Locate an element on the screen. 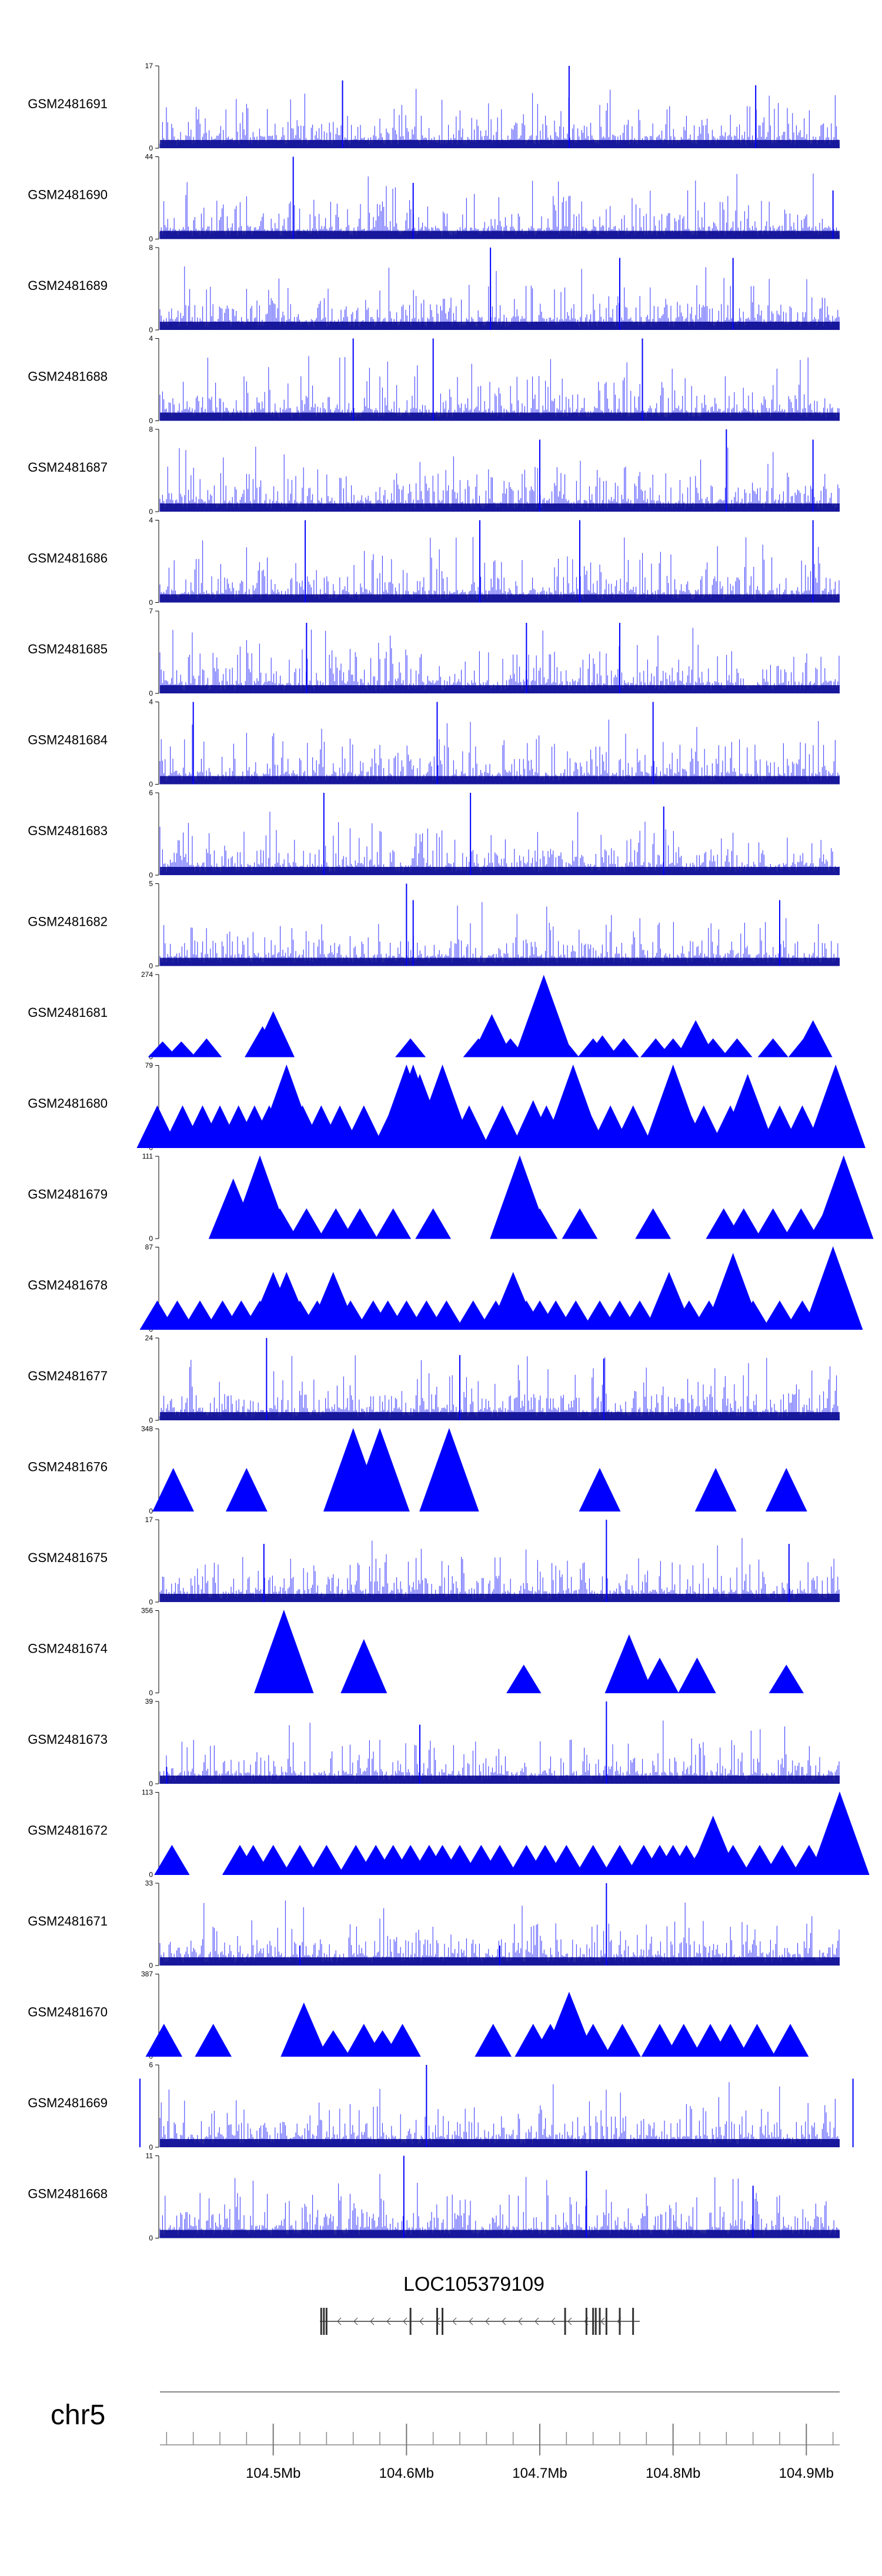 This screenshot has height=2576, width=882. track-label: GSM2481689 is located at coordinates (68, 285).